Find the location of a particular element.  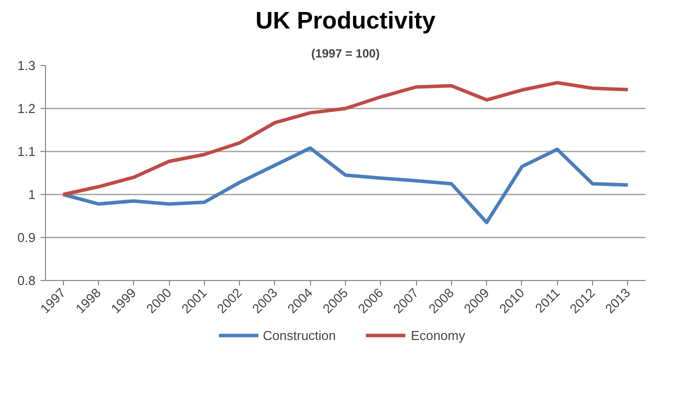

y-tick-label: 1.3 is located at coordinates (26, 65).